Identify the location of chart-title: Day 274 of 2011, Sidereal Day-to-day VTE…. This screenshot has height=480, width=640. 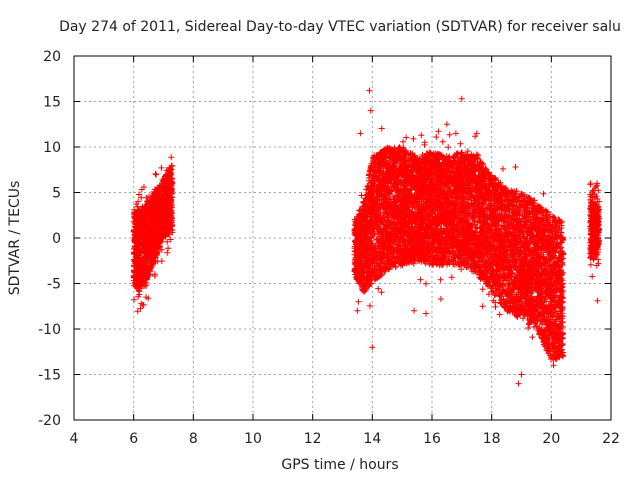
(340, 27).